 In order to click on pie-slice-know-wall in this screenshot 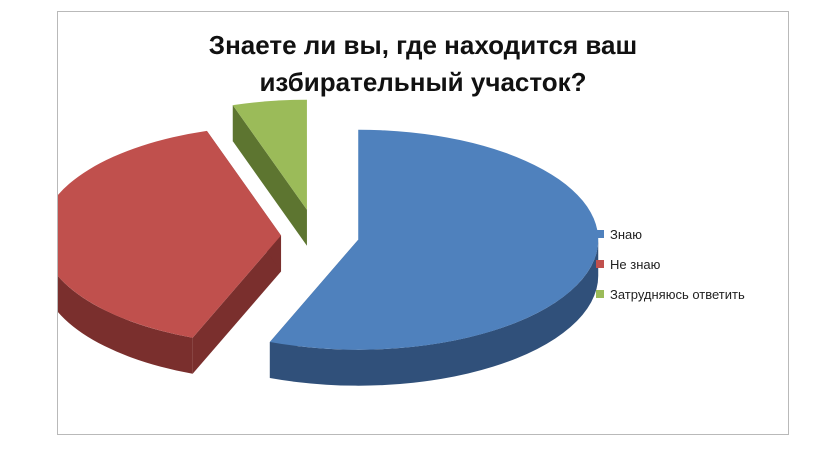, I will do `click(434, 312)`.